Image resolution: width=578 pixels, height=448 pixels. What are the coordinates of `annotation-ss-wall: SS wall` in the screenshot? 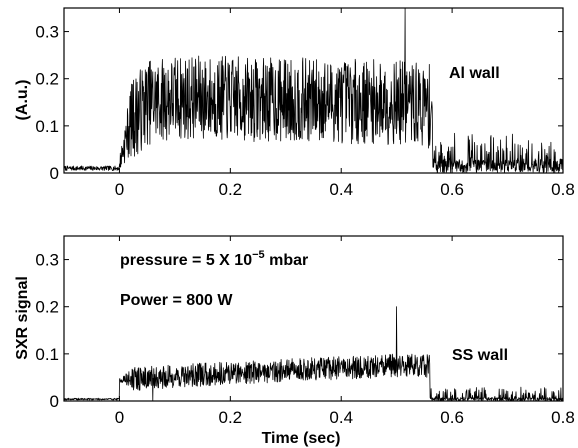 It's located at (480, 355).